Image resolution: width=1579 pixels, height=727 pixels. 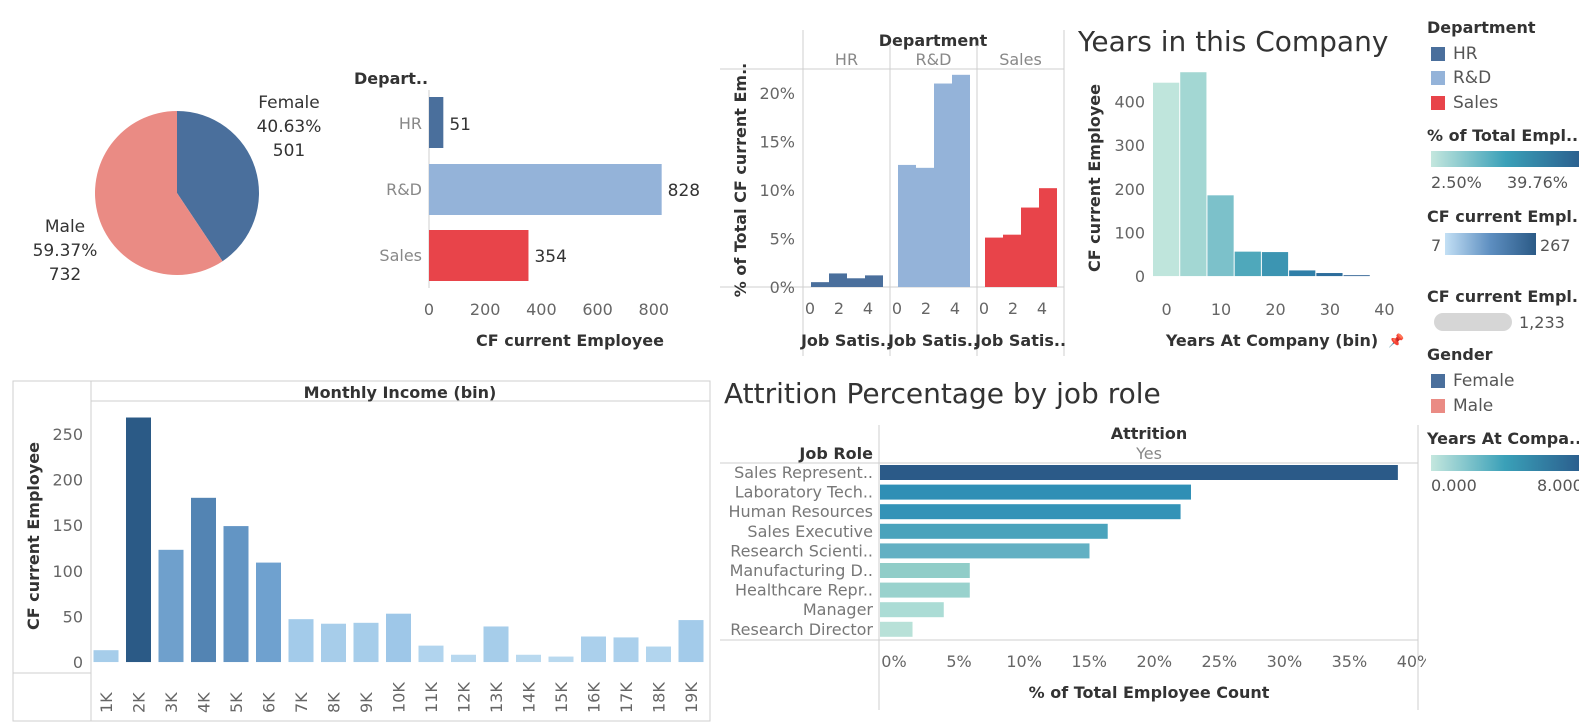 What do you see at coordinates (1129, 145) in the screenshot?
I see `years-y-tick: 300` at bounding box center [1129, 145].